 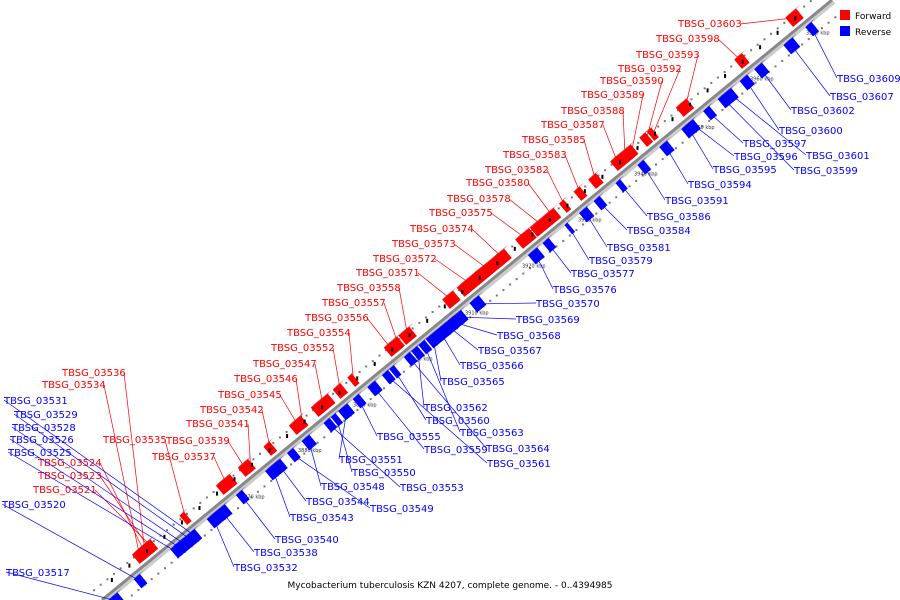 I want to click on reverse-gene-label: TBSG_03570, so click(x=567, y=304).